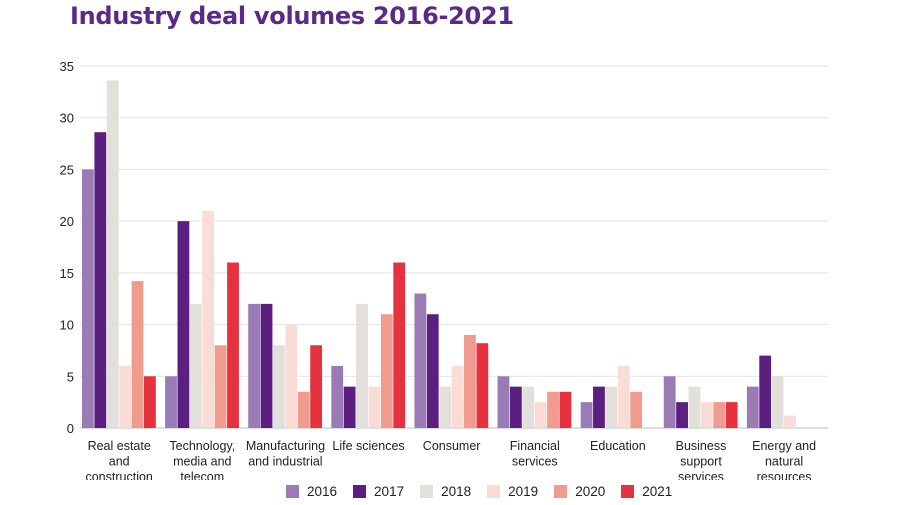 The width and height of the screenshot is (900, 505). What do you see at coordinates (535, 454) in the screenshot?
I see `x-category-label: Financial services` at bounding box center [535, 454].